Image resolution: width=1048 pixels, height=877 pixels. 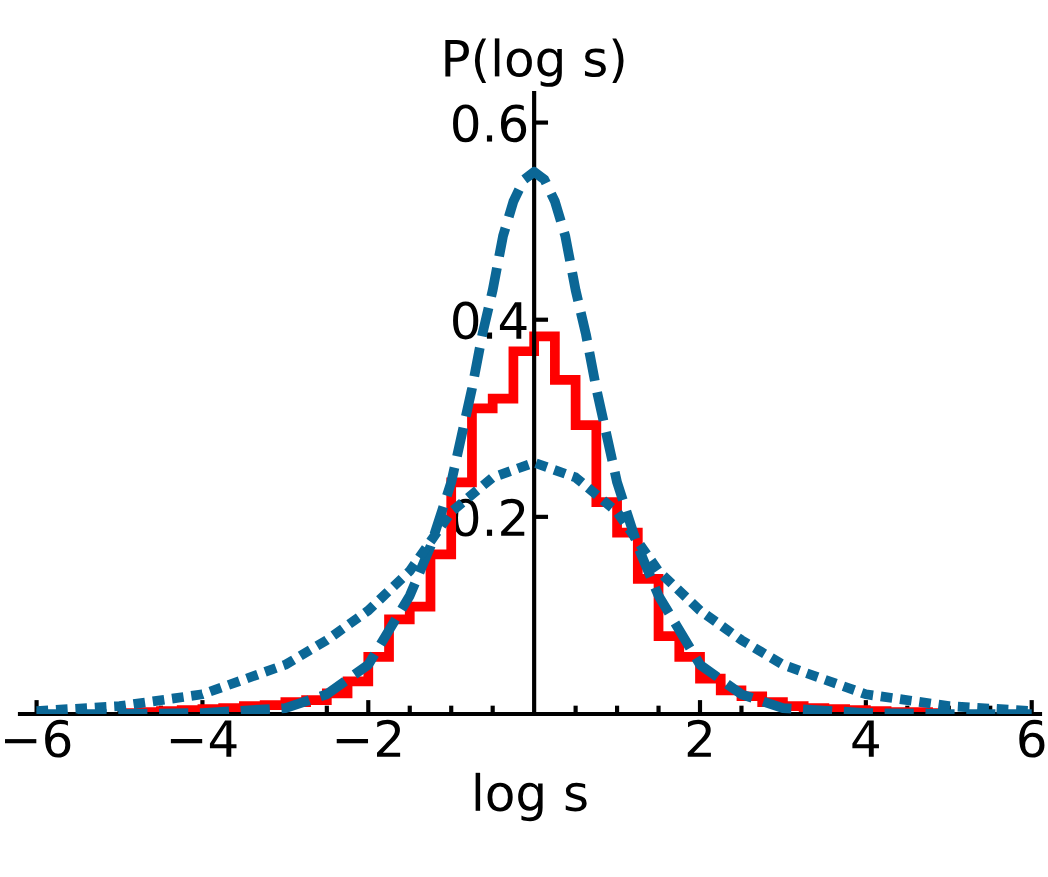 What do you see at coordinates (699, 738) in the screenshot?
I see `x-tick-label: 2` at bounding box center [699, 738].